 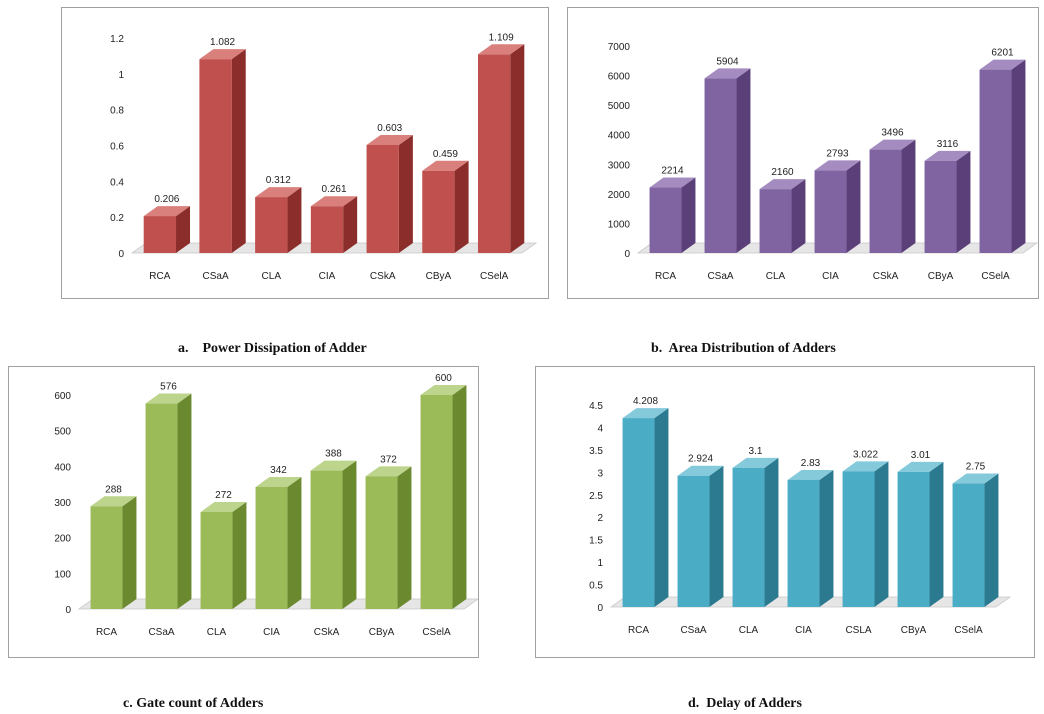 What do you see at coordinates (596, 406) in the screenshot?
I see `y-tick-label: 4.5` at bounding box center [596, 406].